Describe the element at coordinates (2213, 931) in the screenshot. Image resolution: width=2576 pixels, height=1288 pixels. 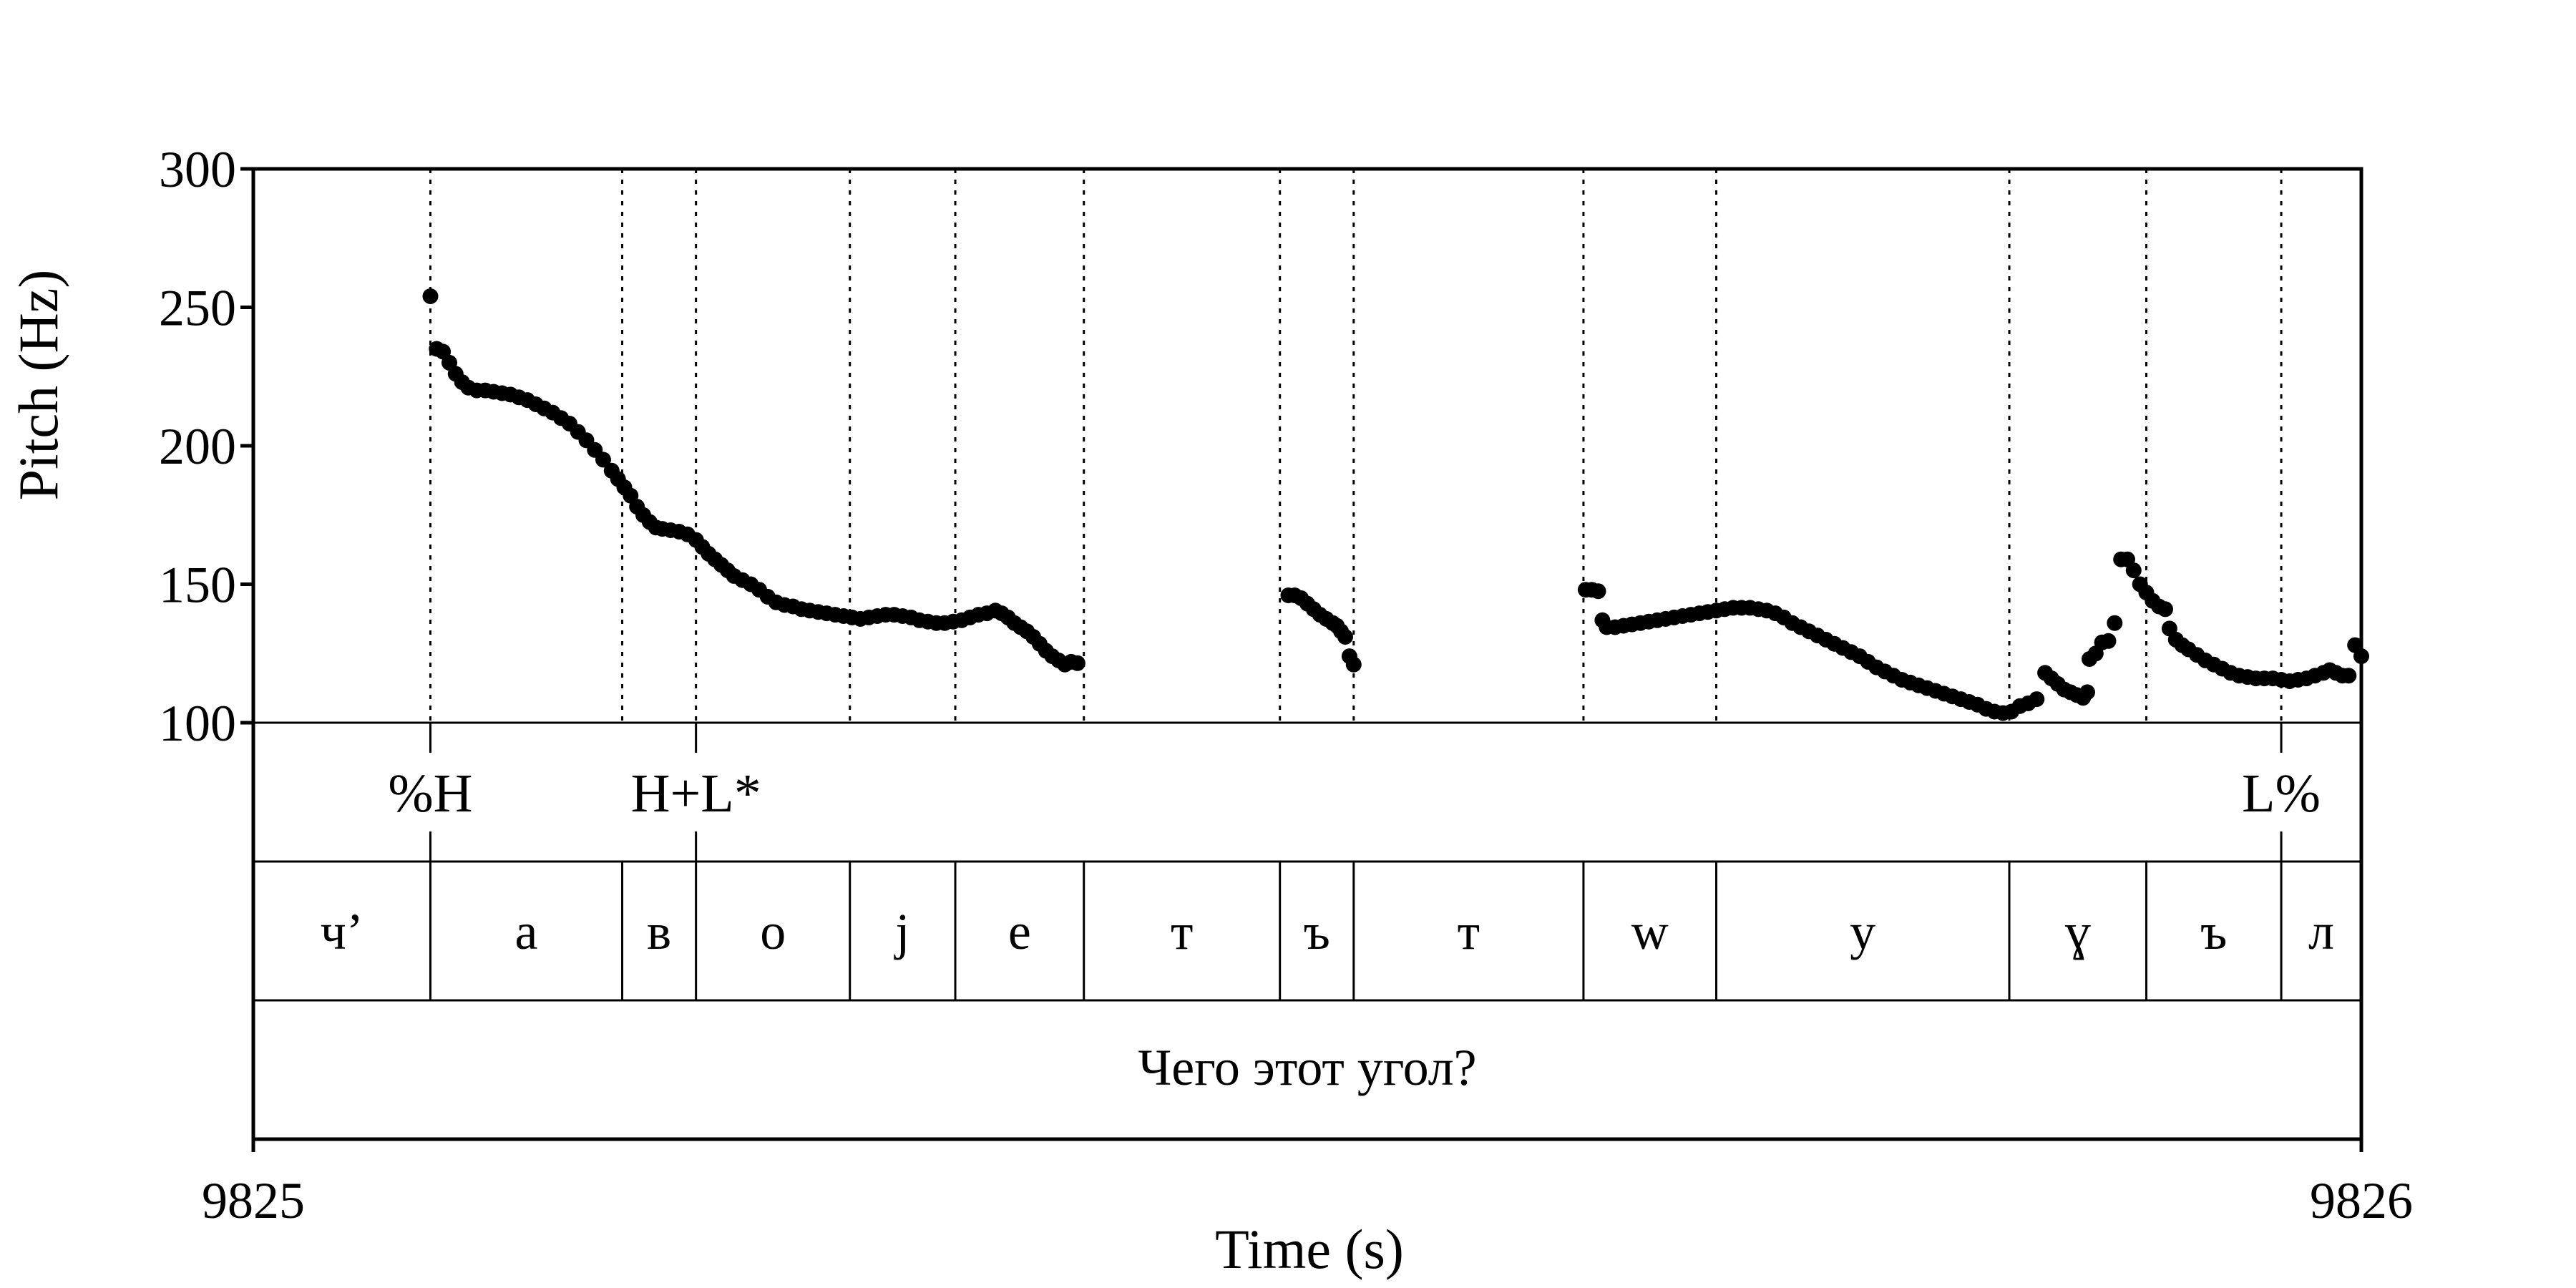
I see `segment-label-12: ъ` at that location.